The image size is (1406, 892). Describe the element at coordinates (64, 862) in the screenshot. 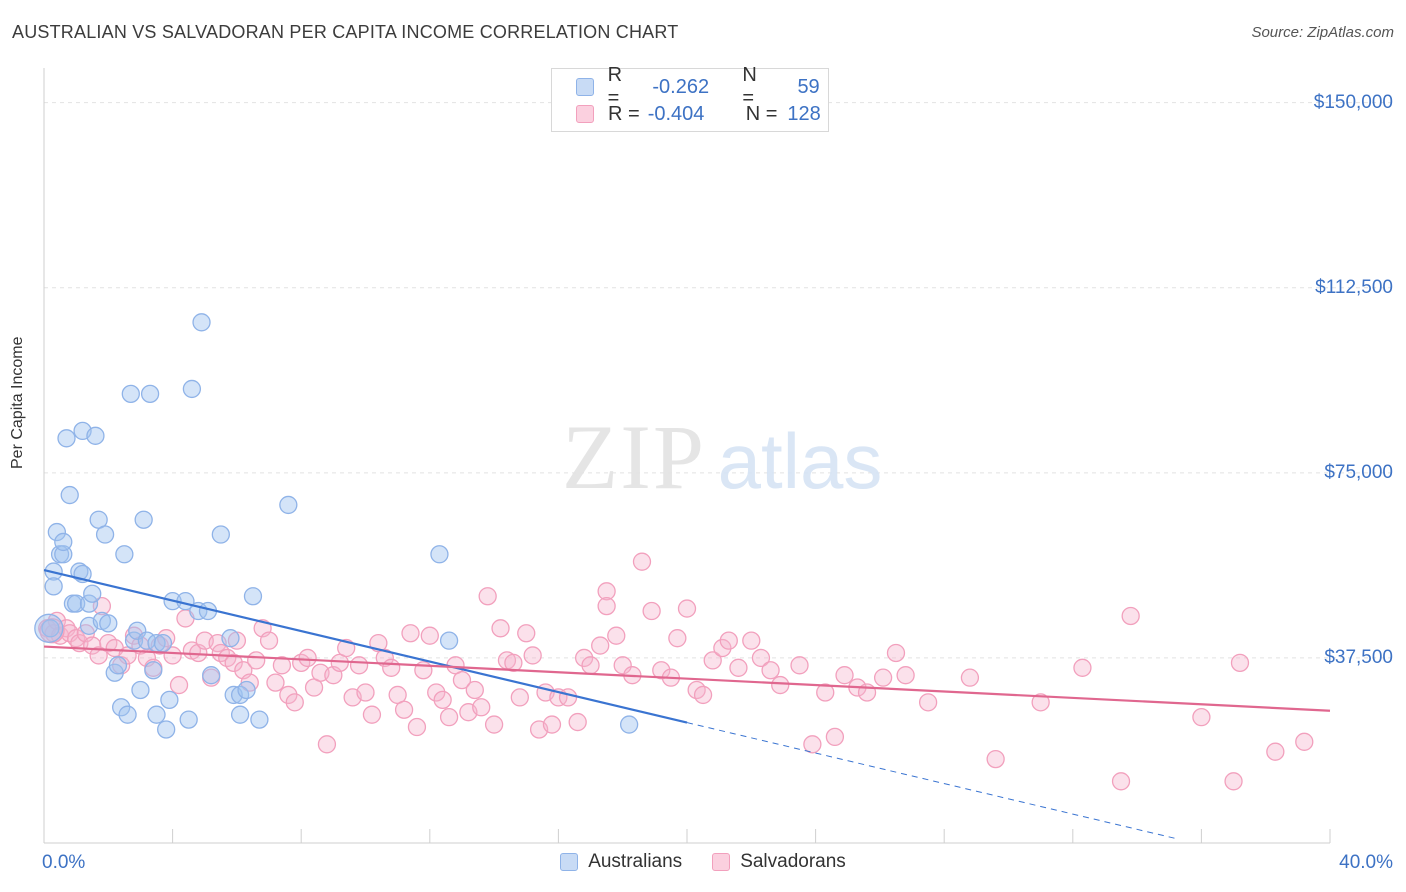

I see `x-tick-min: 0.0%` at that location.